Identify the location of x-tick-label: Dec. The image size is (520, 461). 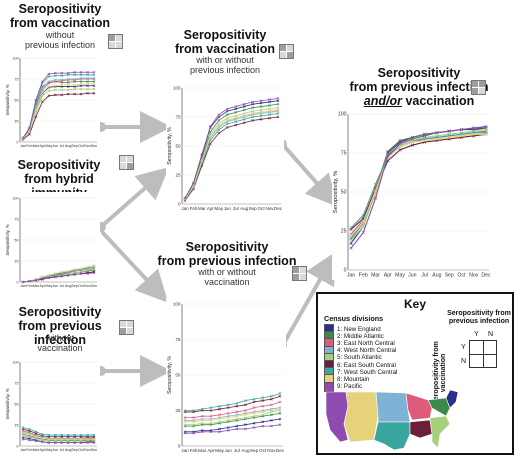
(278, 208).